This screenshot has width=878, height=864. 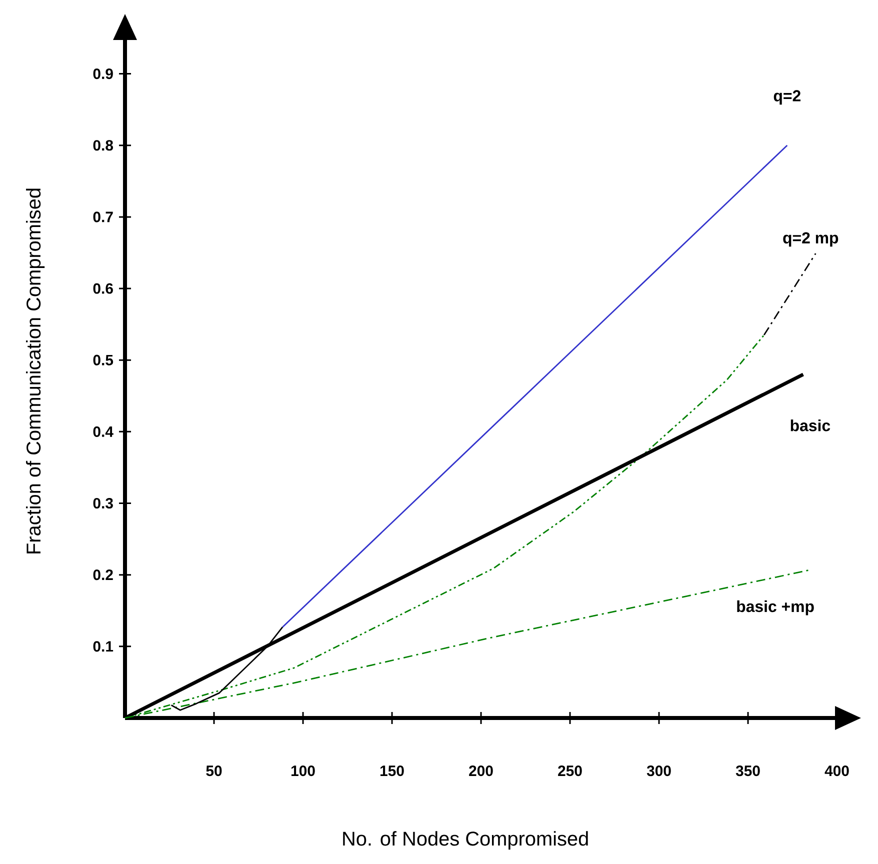 I want to click on y-tick-label: 0.3, so click(x=103, y=503).